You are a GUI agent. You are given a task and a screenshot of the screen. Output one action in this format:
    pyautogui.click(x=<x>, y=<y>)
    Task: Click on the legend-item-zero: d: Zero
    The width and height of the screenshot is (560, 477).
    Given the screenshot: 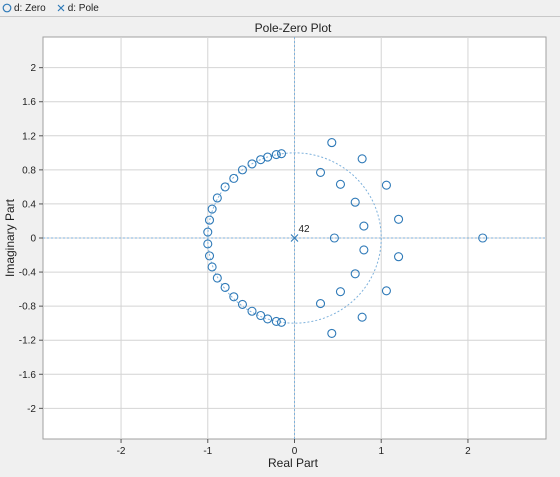 What is the action you would take?
    pyautogui.click(x=24, y=8)
    